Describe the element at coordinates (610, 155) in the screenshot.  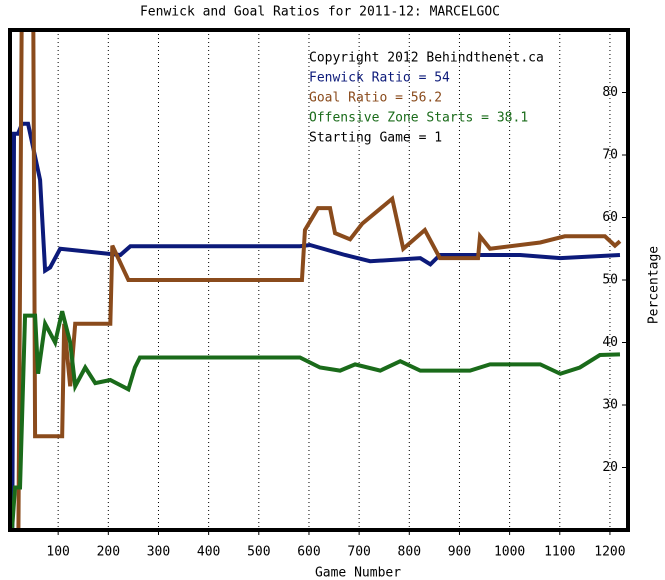
I see `y-tick-label: 70` at that location.